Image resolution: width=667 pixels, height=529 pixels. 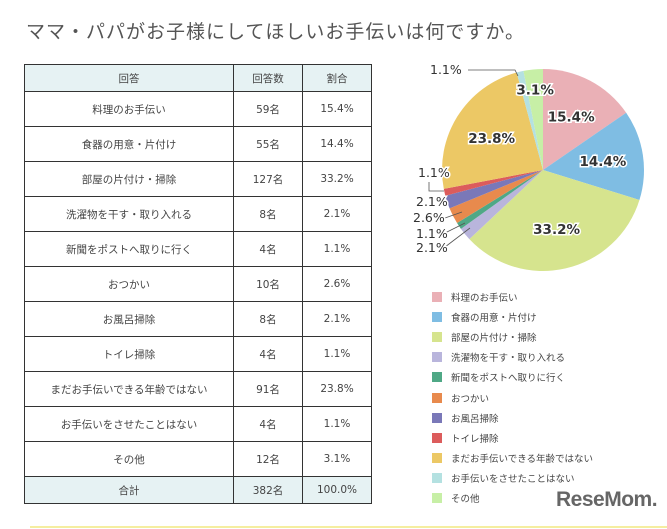 I want to click on cell-answer: トイレ掃除, so click(x=129, y=354).